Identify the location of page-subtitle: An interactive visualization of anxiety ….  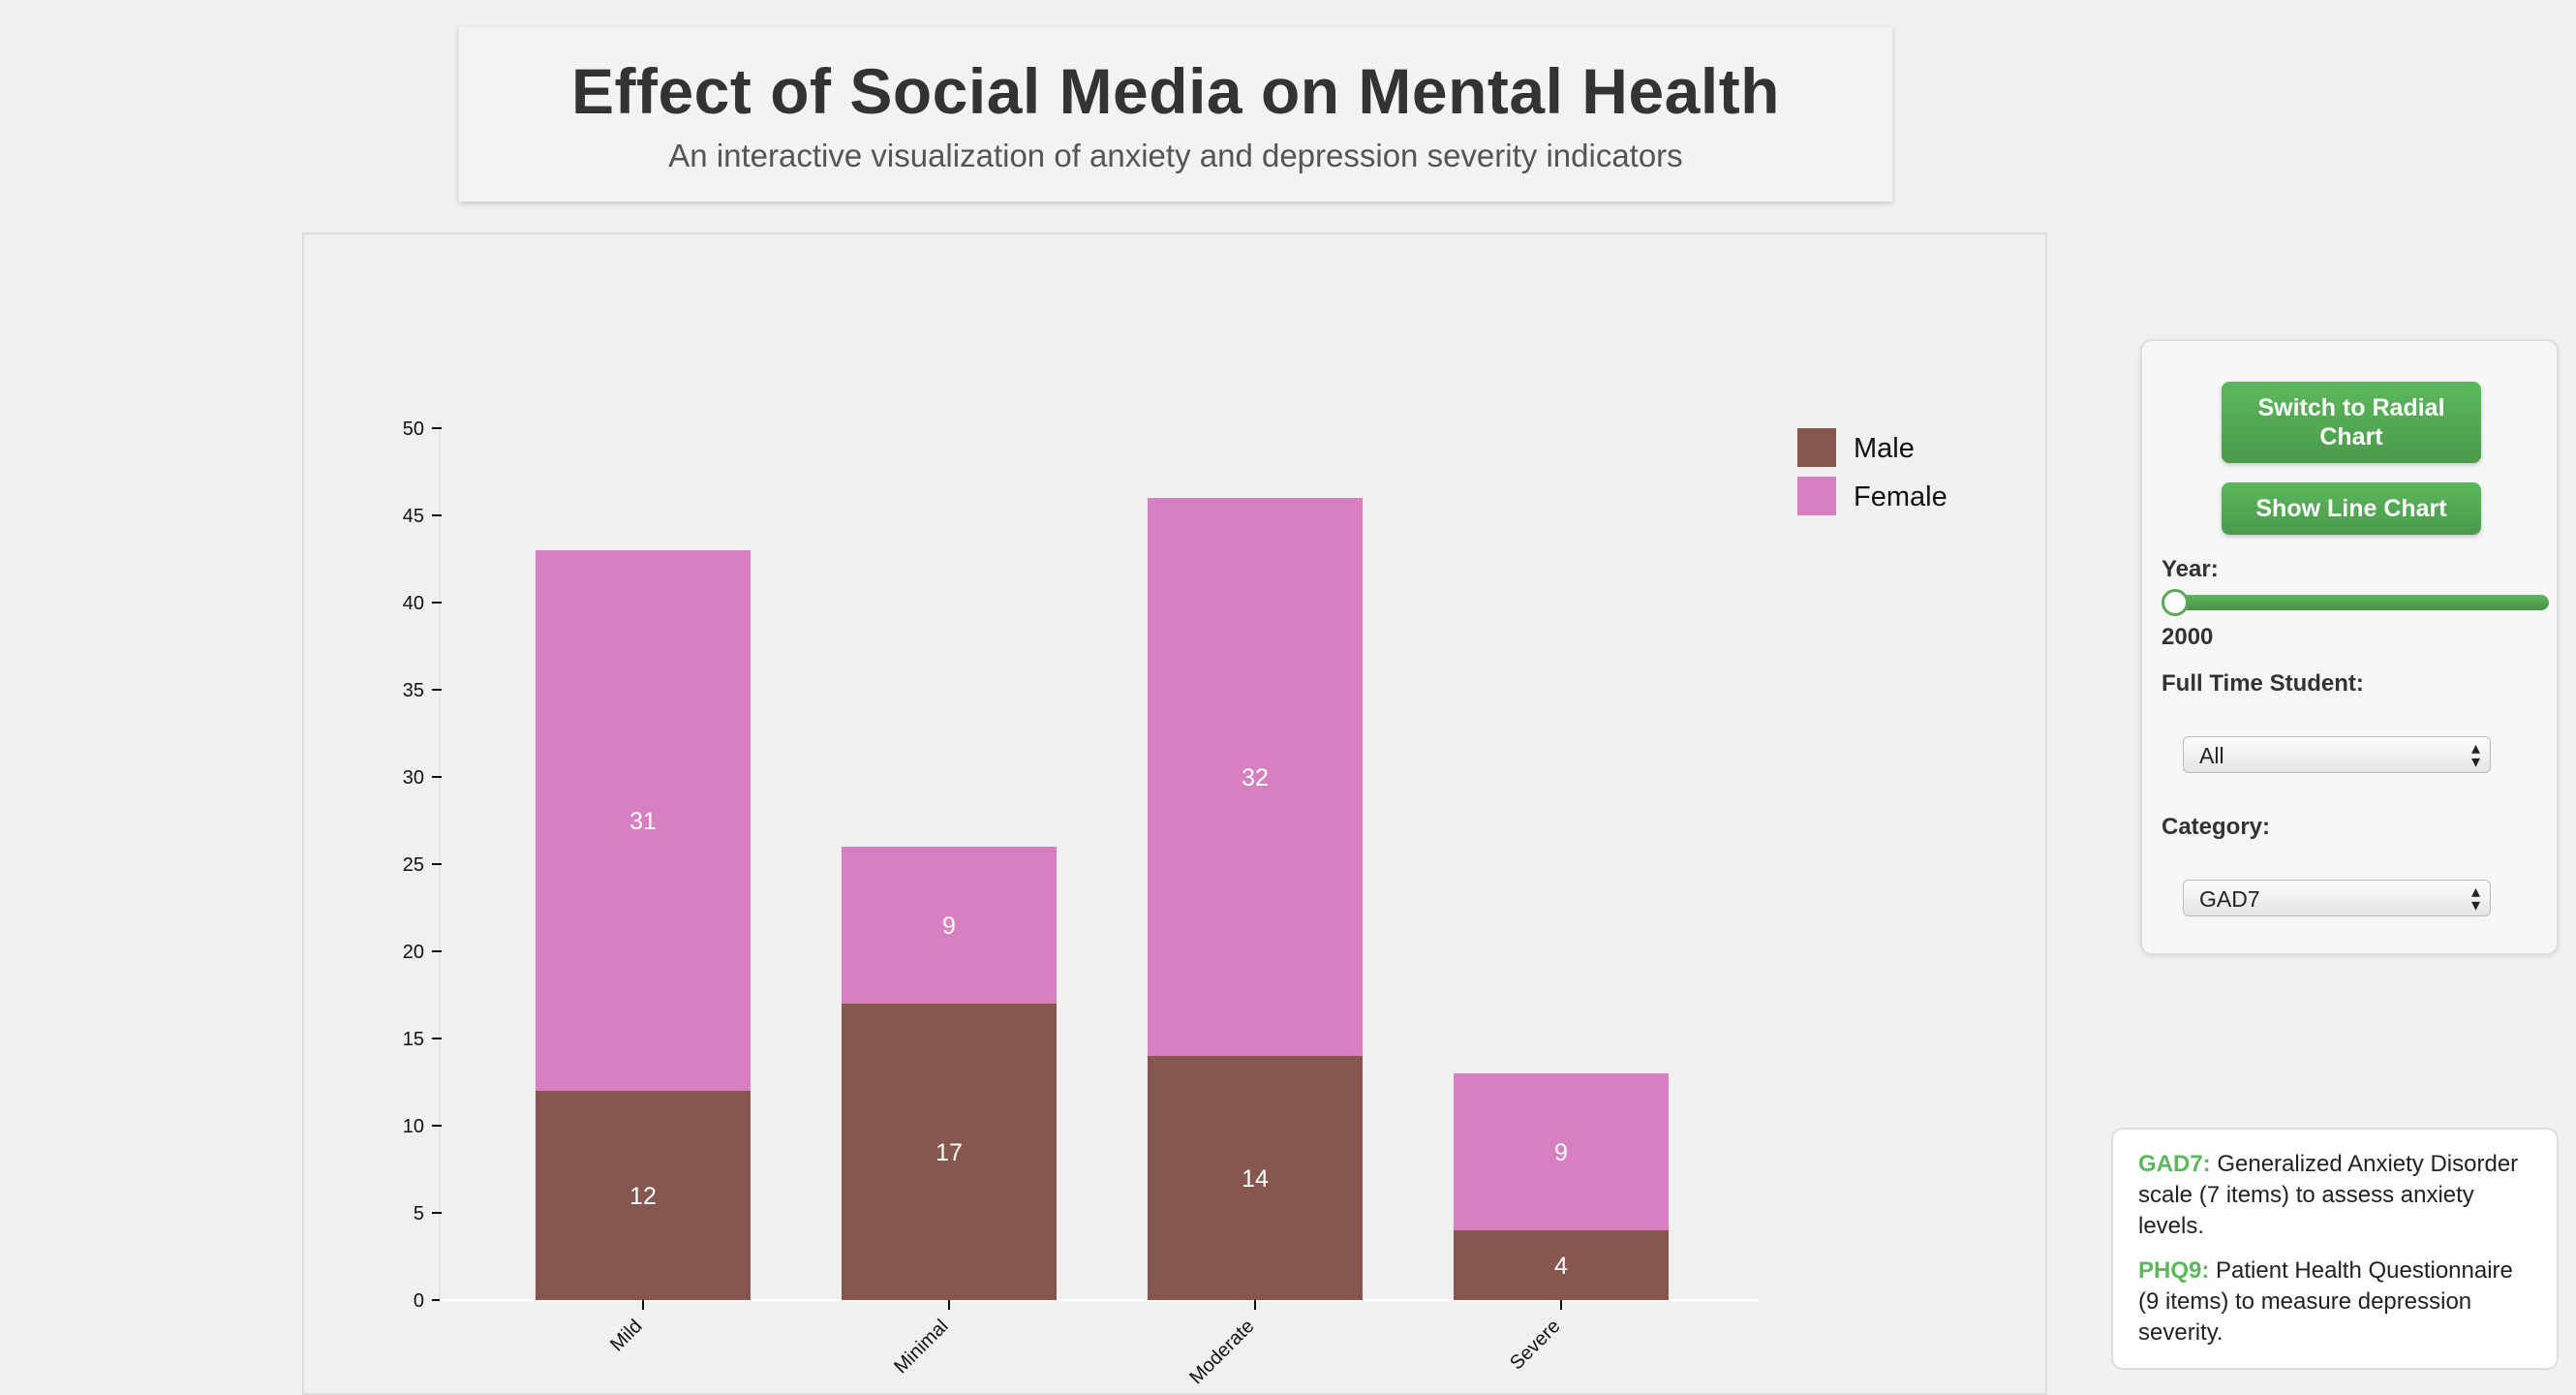
(1175, 155).